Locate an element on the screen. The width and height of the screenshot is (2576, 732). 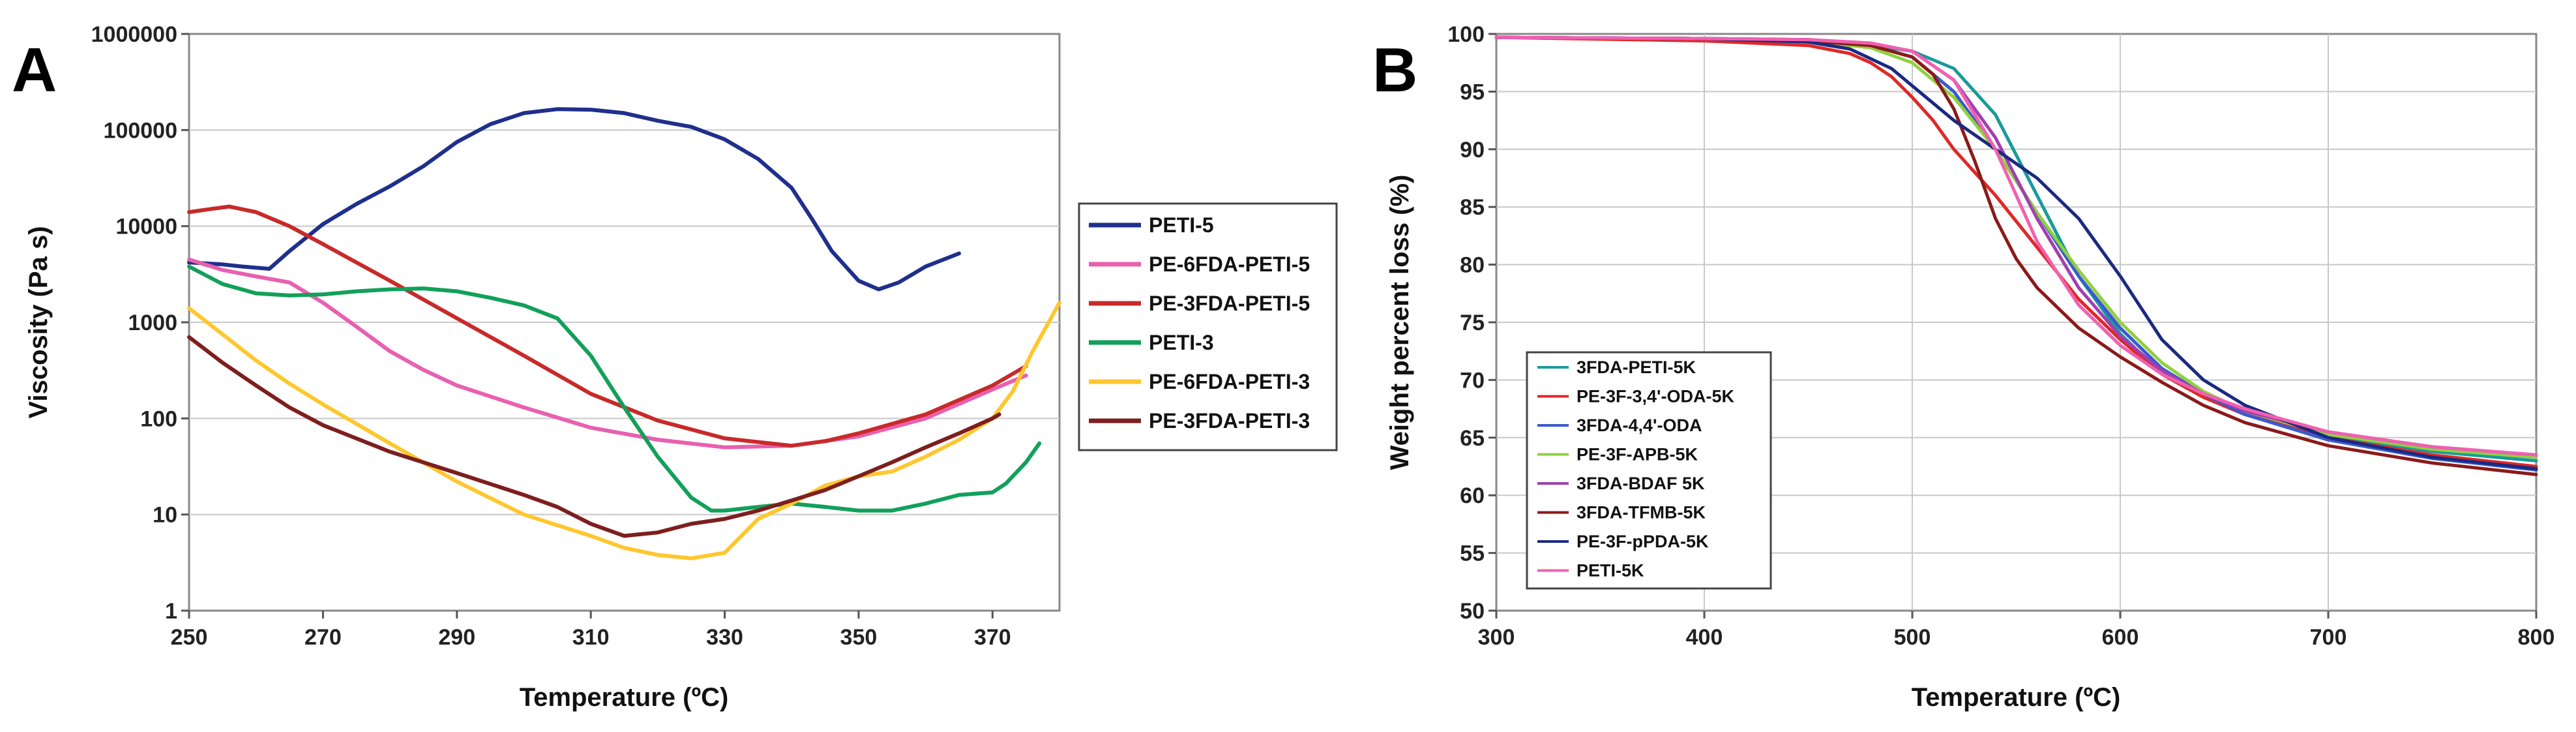
y-tick-label: 65 is located at coordinates (1472, 438).